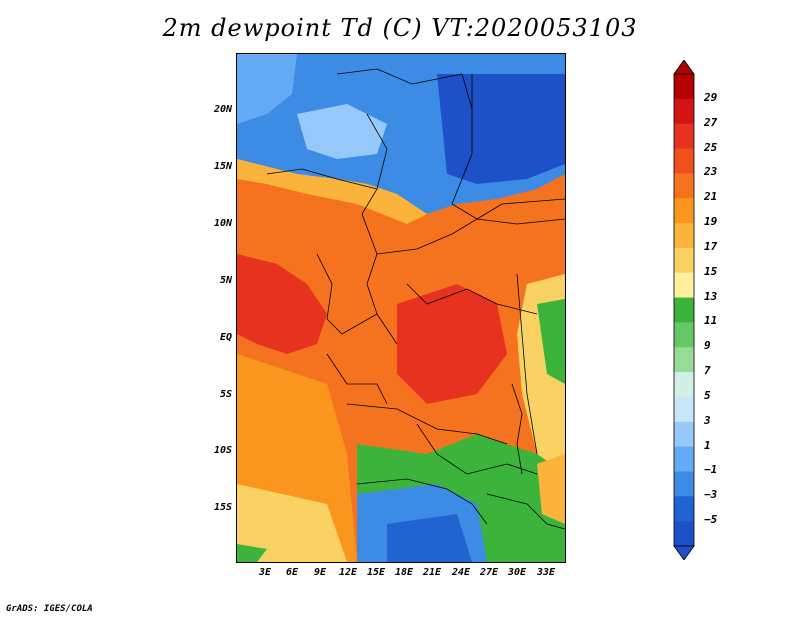  Describe the element at coordinates (222, 507) in the screenshot. I see `lat-label-15s: 15S` at that location.